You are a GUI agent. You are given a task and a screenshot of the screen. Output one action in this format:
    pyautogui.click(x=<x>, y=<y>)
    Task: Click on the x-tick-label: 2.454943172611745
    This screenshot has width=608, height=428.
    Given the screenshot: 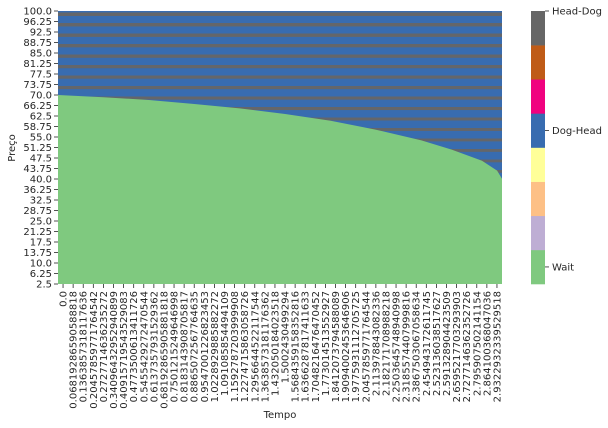 What is the action you would take?
    pyautogui.click(x=427, y=343)
    